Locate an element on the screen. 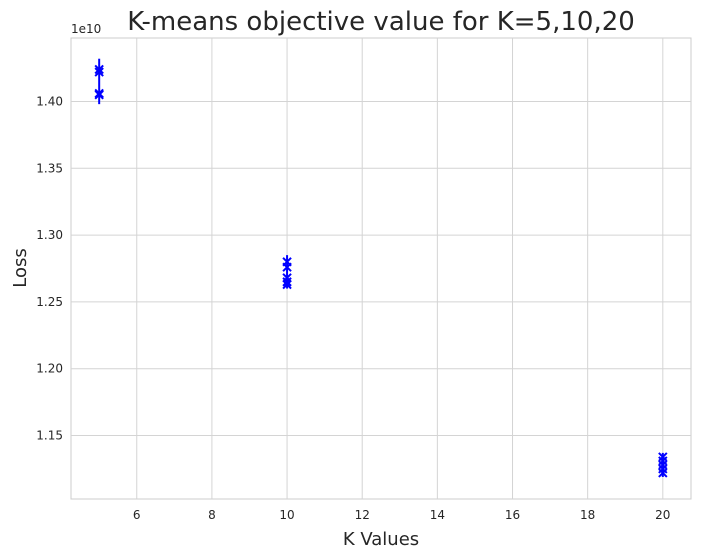  x-tick-label: 14 is located at coordinates (437, 515).